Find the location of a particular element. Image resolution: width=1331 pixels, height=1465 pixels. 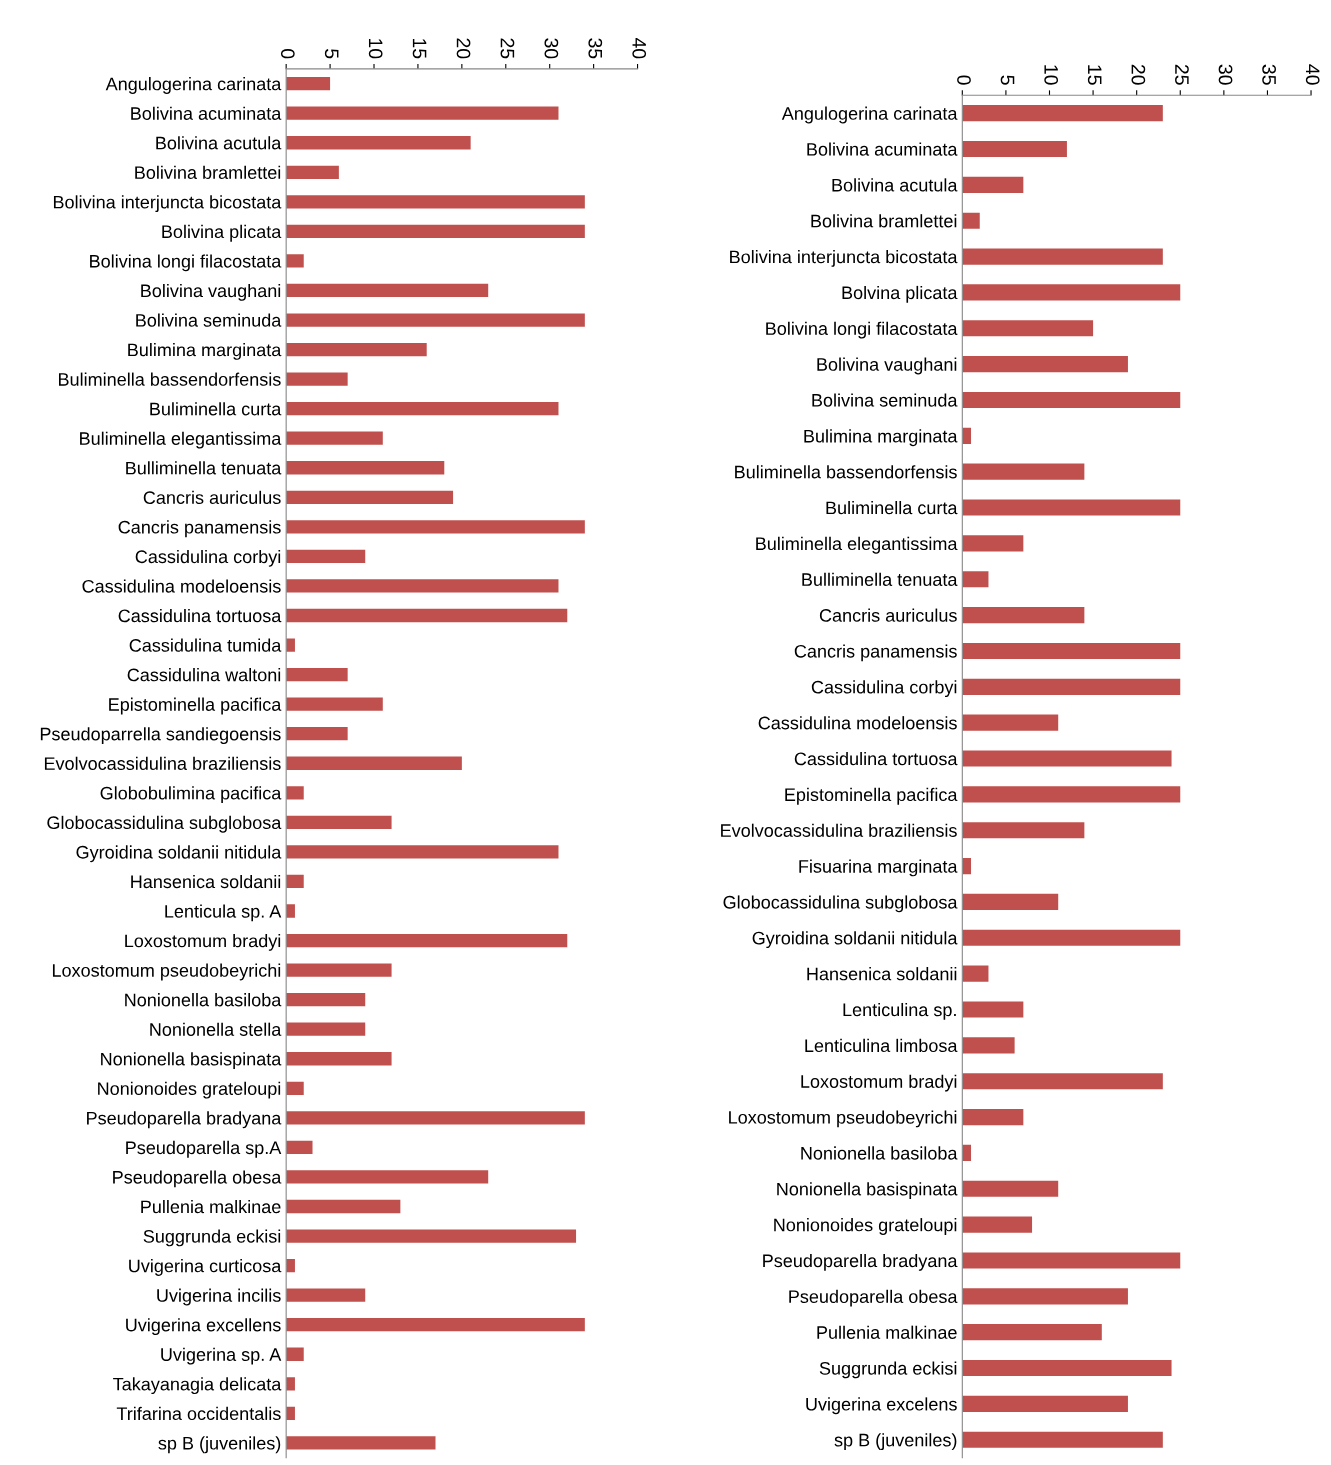

x-tick-label: 40 is located at coordinates (639, 48).